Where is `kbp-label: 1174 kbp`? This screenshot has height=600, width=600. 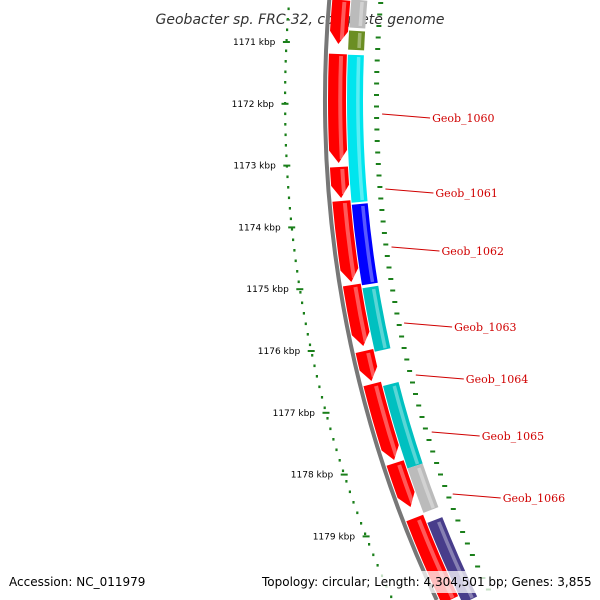 kbp-label: 1174 kbp is located at coordinates (259, 228).